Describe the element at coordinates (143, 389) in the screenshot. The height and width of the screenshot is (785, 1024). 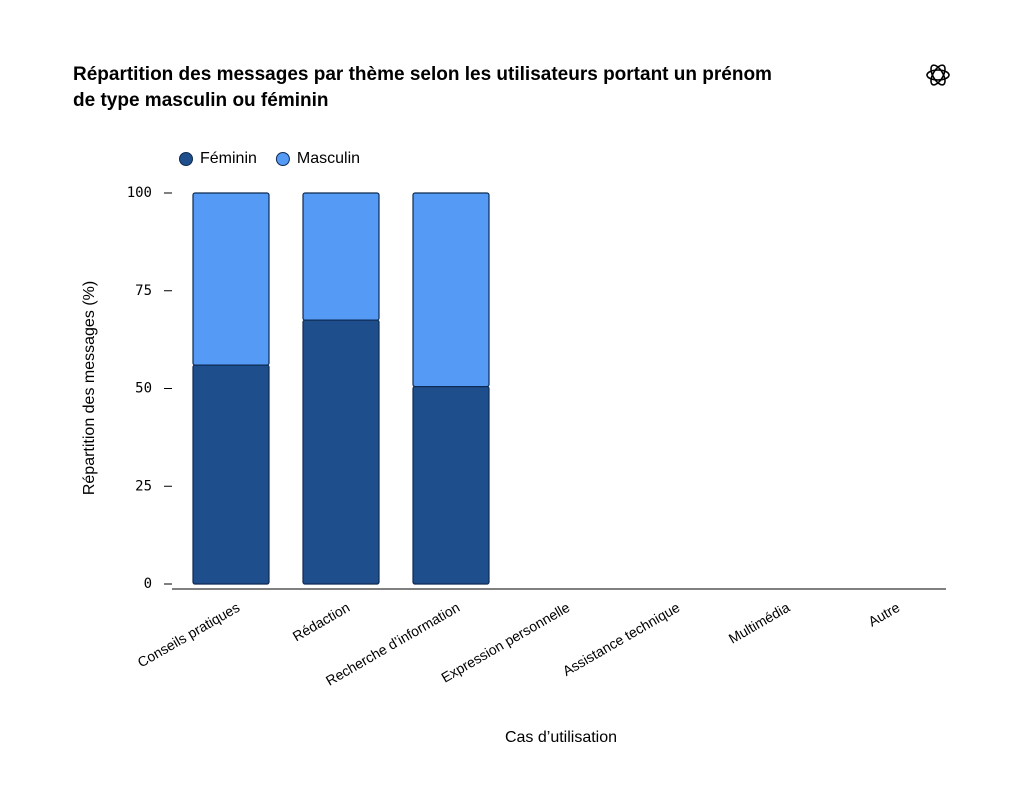
I see `y-tick-label: 50` at that location.